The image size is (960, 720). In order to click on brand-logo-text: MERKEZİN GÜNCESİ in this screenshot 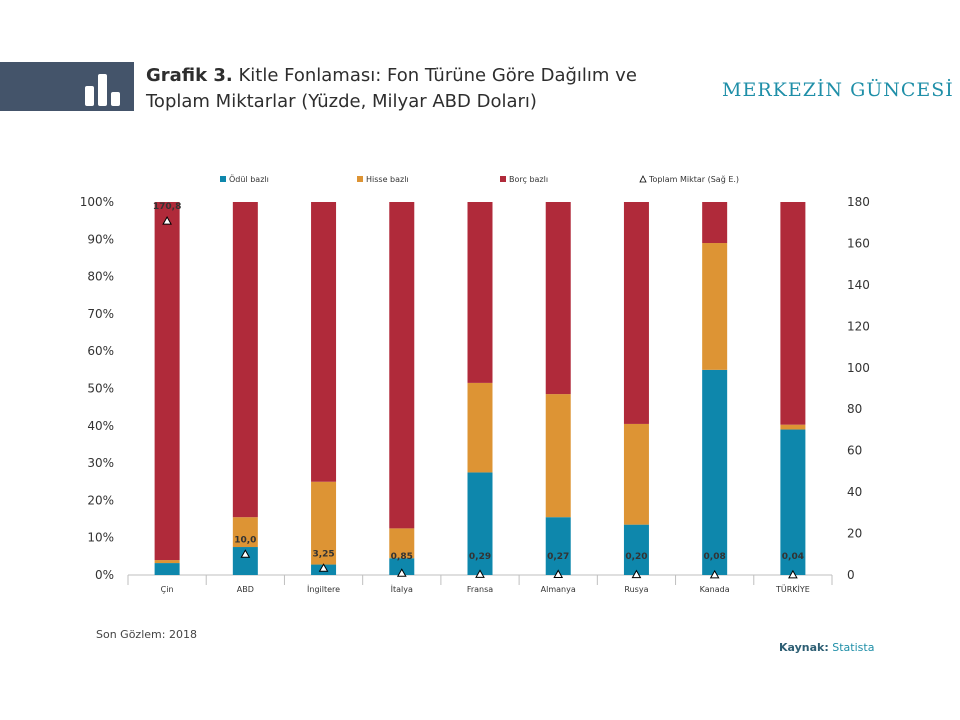, I will do `click(838, 90)`.